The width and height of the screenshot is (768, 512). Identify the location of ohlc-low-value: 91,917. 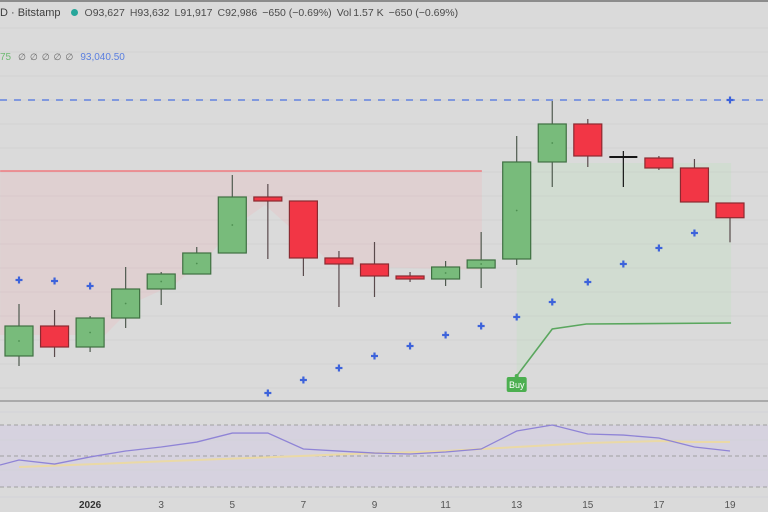
(196, 12).